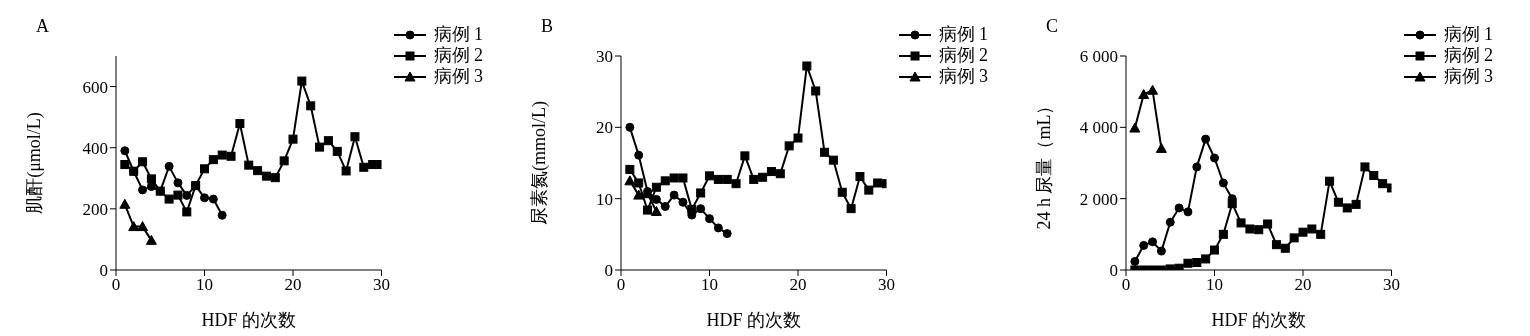  I want to click on y-tick-label: 6 000, so click(1098, 57).